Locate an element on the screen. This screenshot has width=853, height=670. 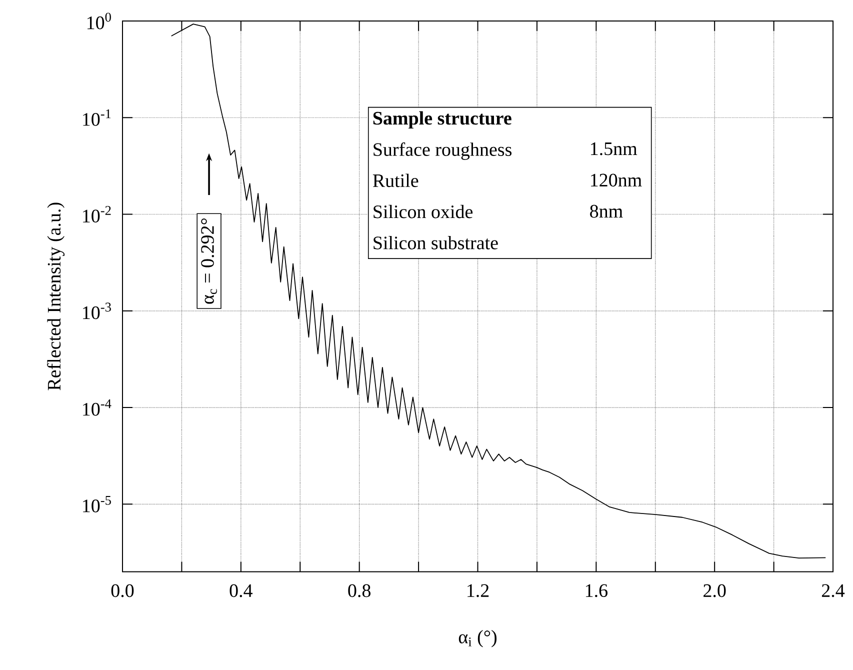
y-axis-title: Reflected Intensity (a.u.) is located at coordinates (56, 296).